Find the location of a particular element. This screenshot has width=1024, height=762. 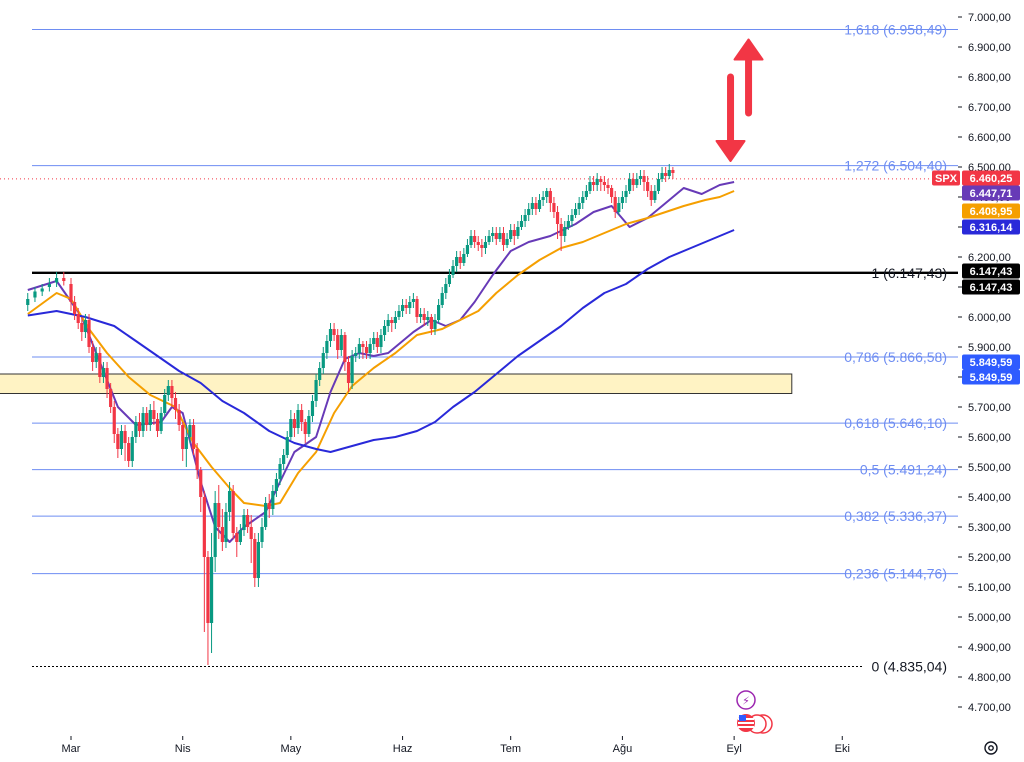

event-badges: ⚡ is located at coordinates (754, 712).